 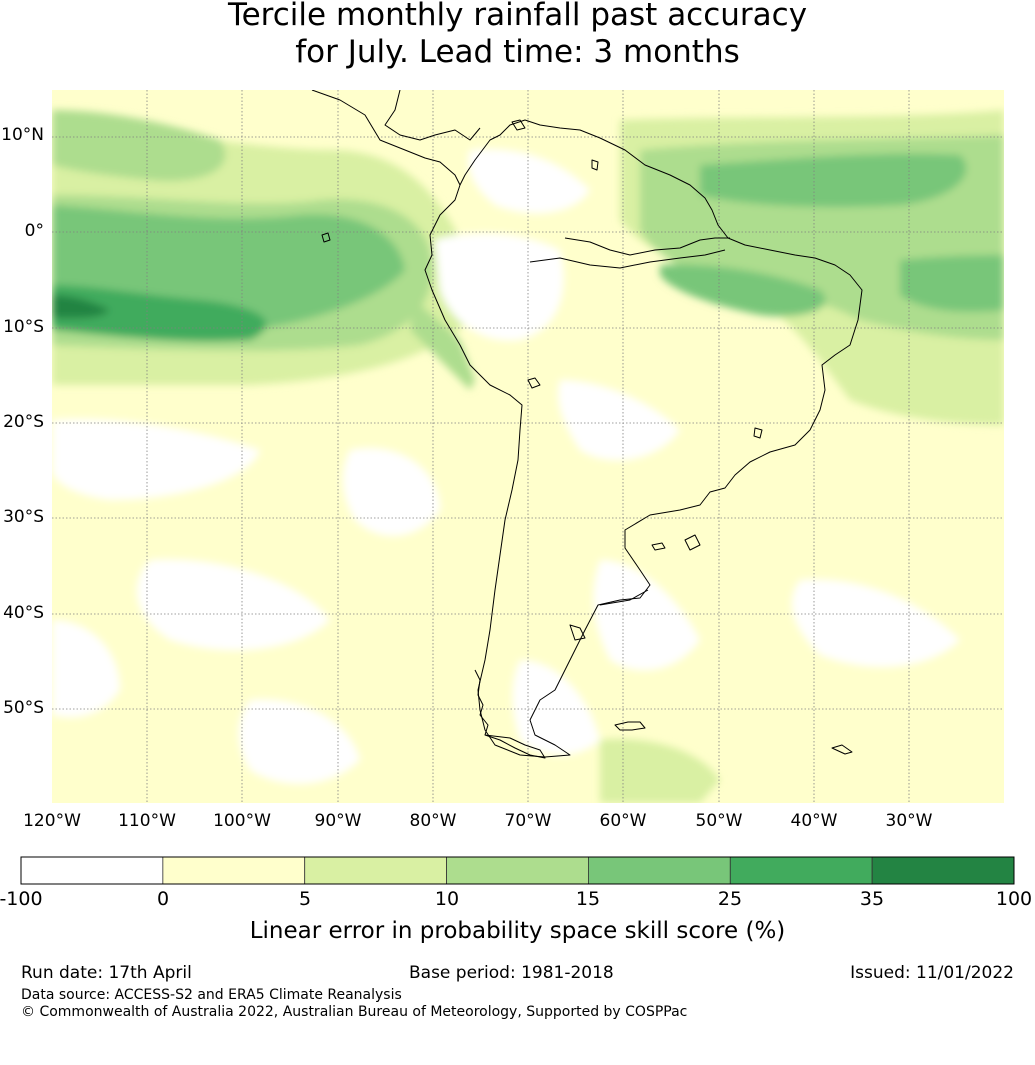 I want to click on title-line-1: Tercile monthly rainfall past accuracy, so click(x=517, y=16).